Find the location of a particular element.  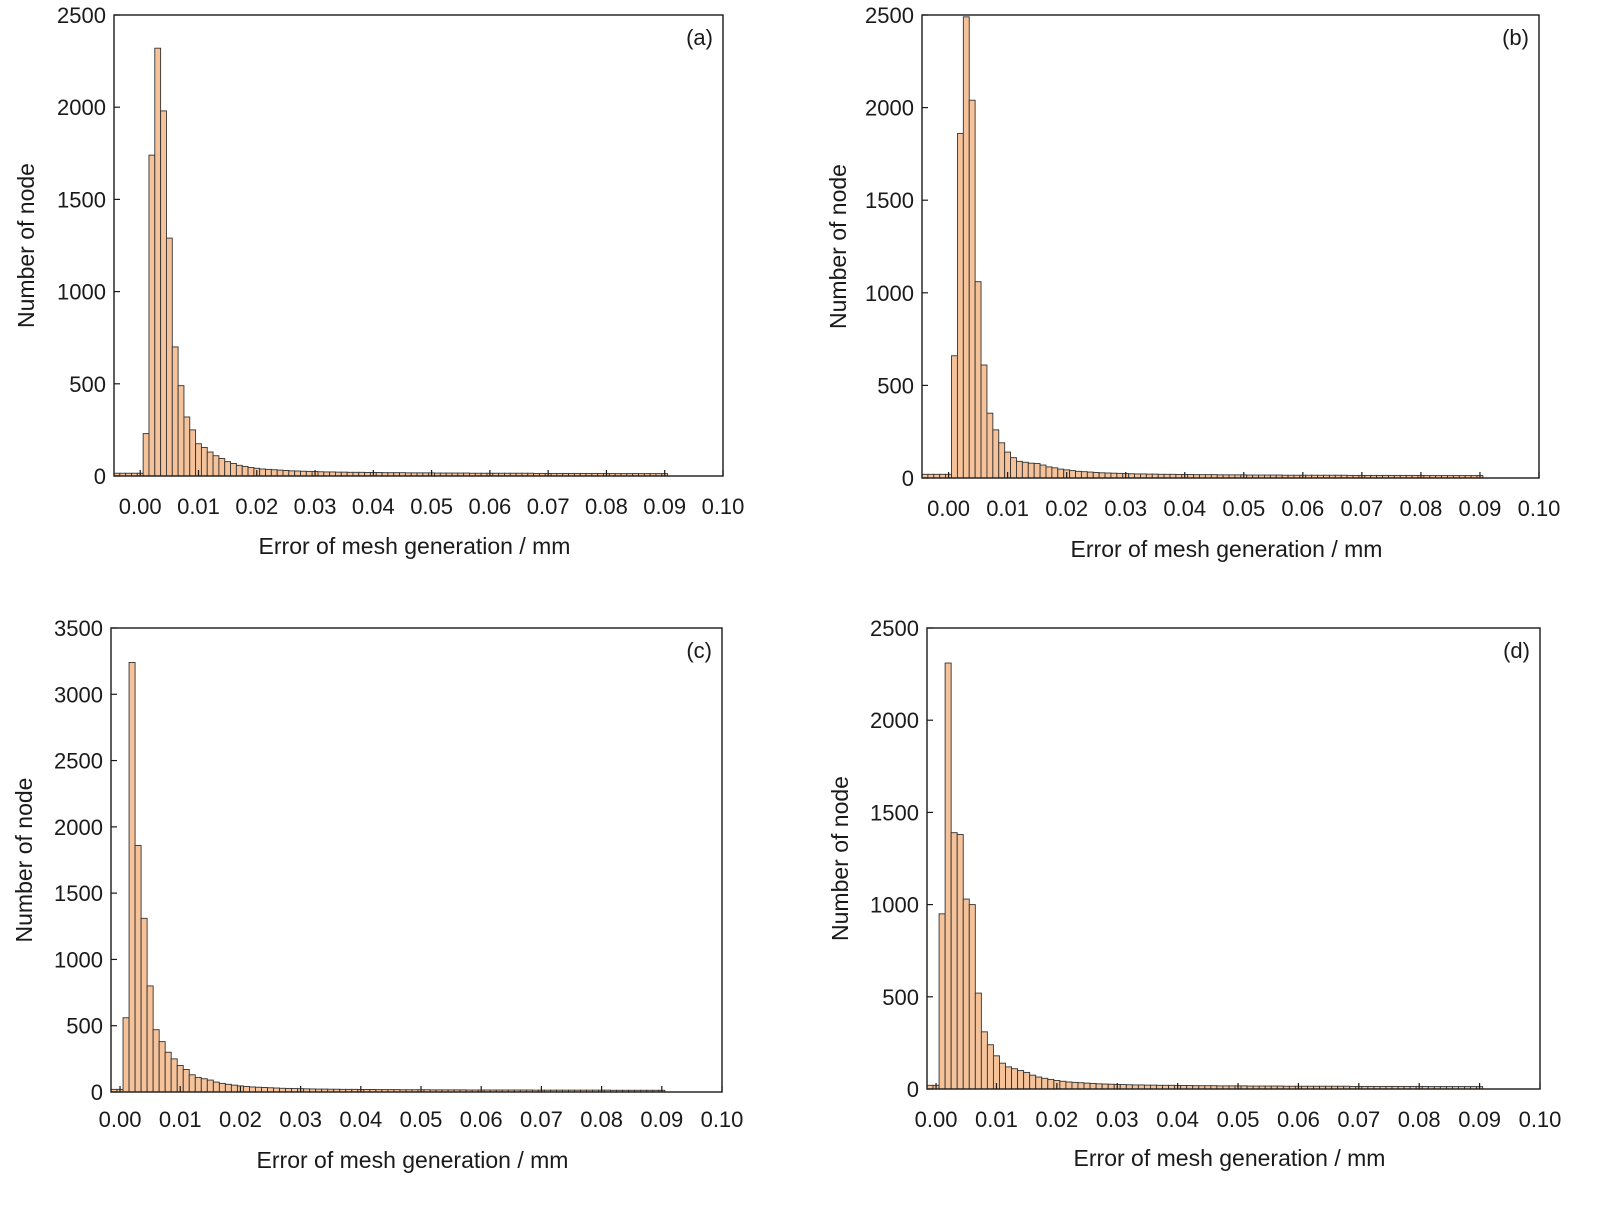

x-axis-label: Error of mesh generation / mm is located at coordinates (1230, 1158).